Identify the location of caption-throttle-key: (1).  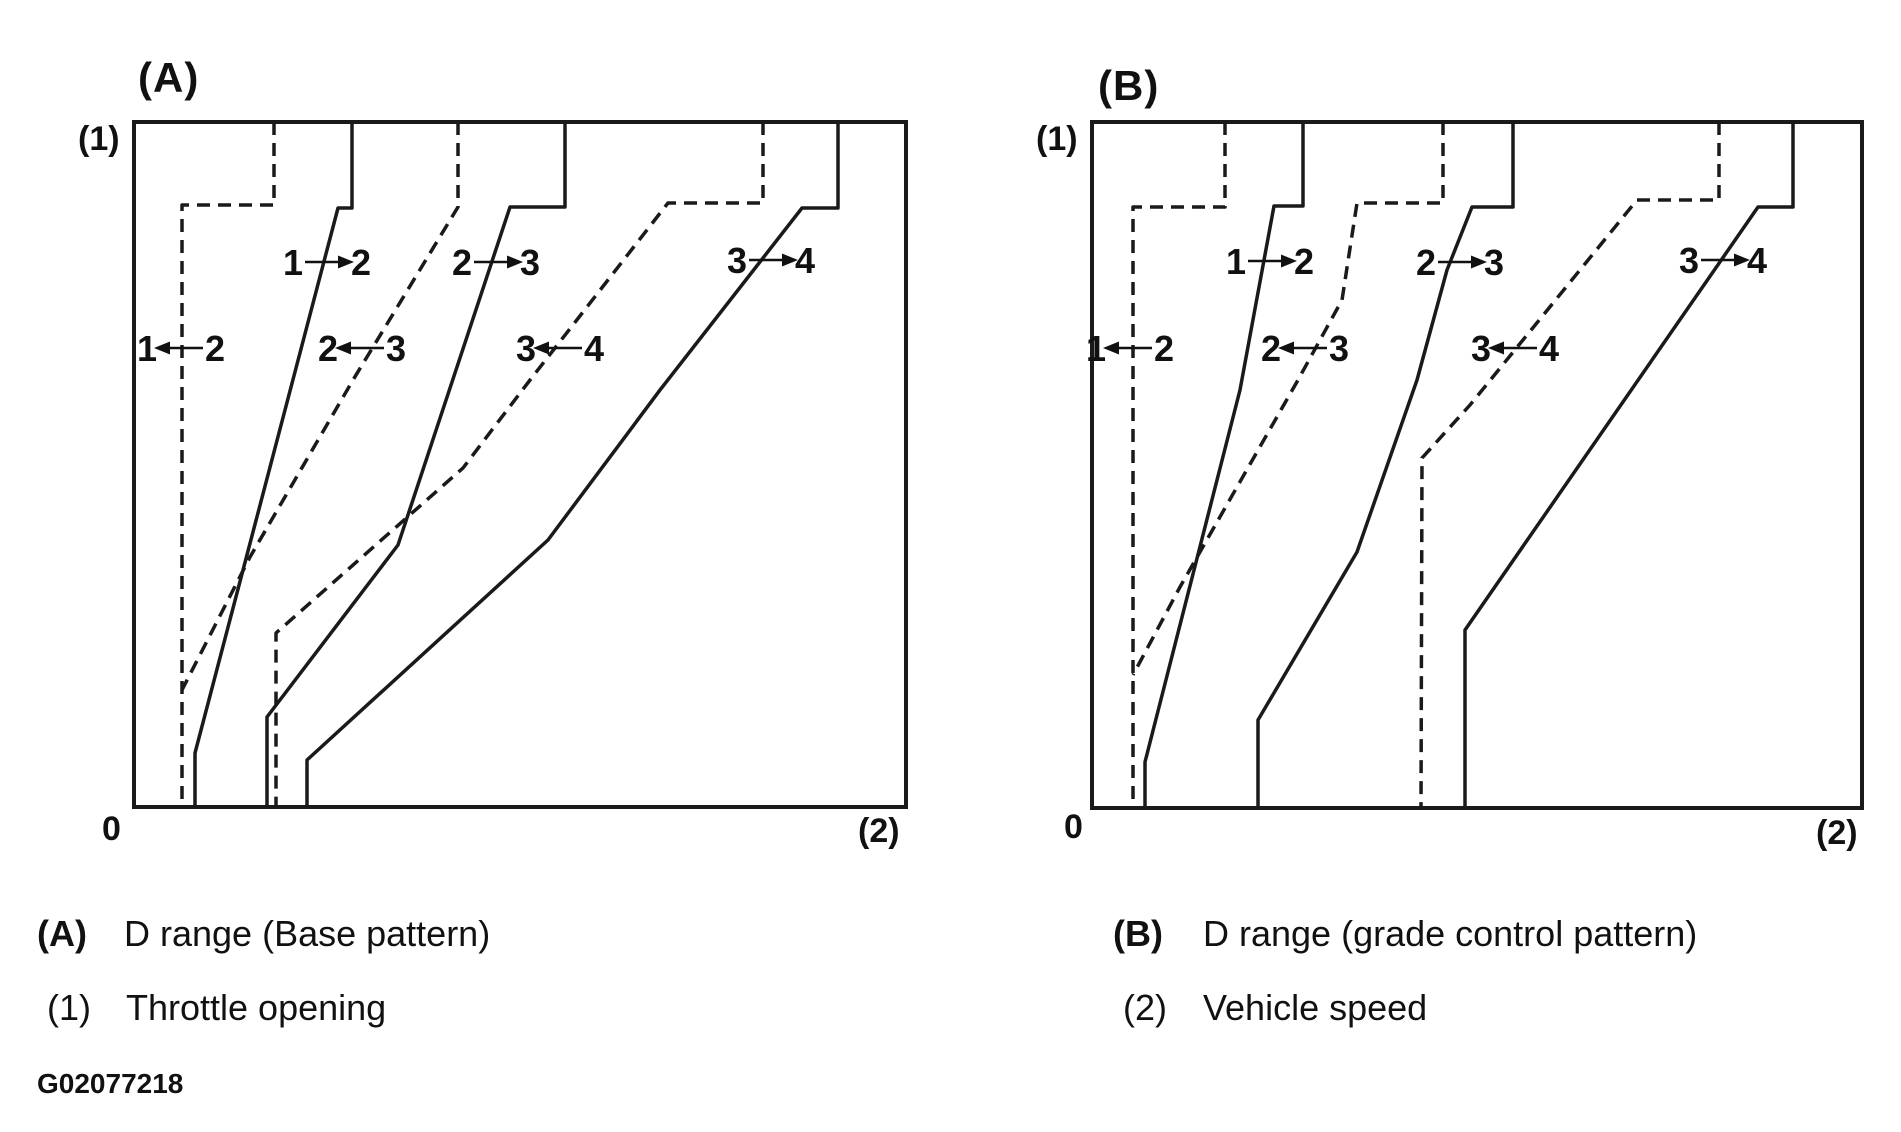
(69, 1007).